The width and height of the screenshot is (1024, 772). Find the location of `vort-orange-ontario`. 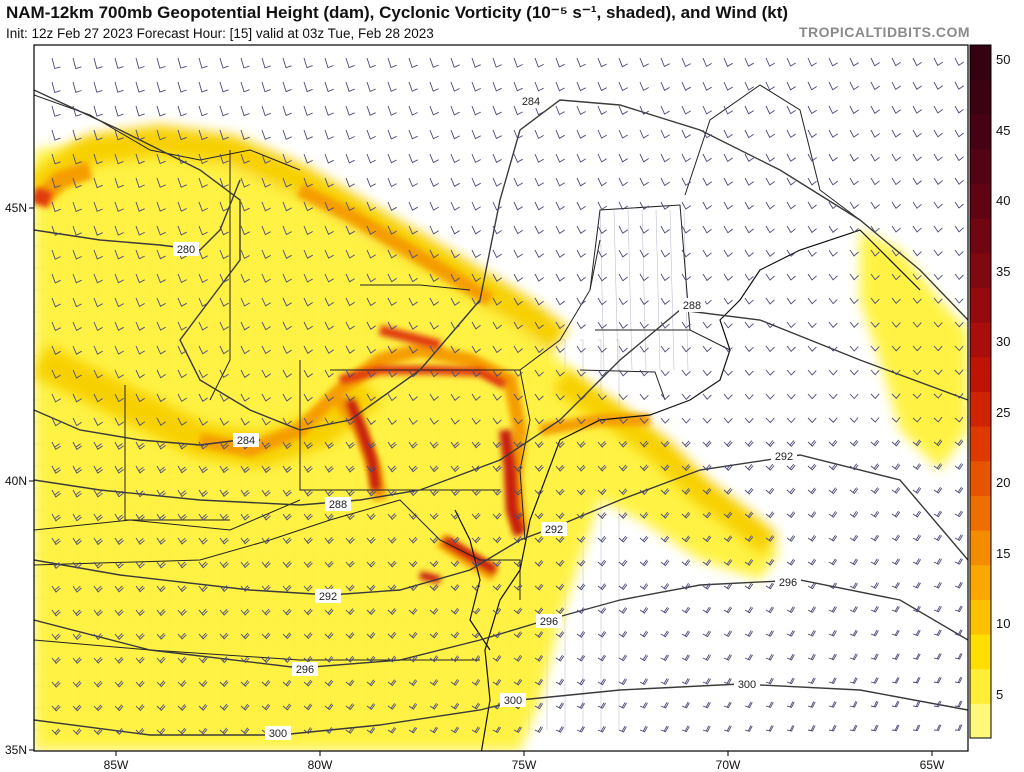

vort-orange-ontario is located at coordinates (395, 244).